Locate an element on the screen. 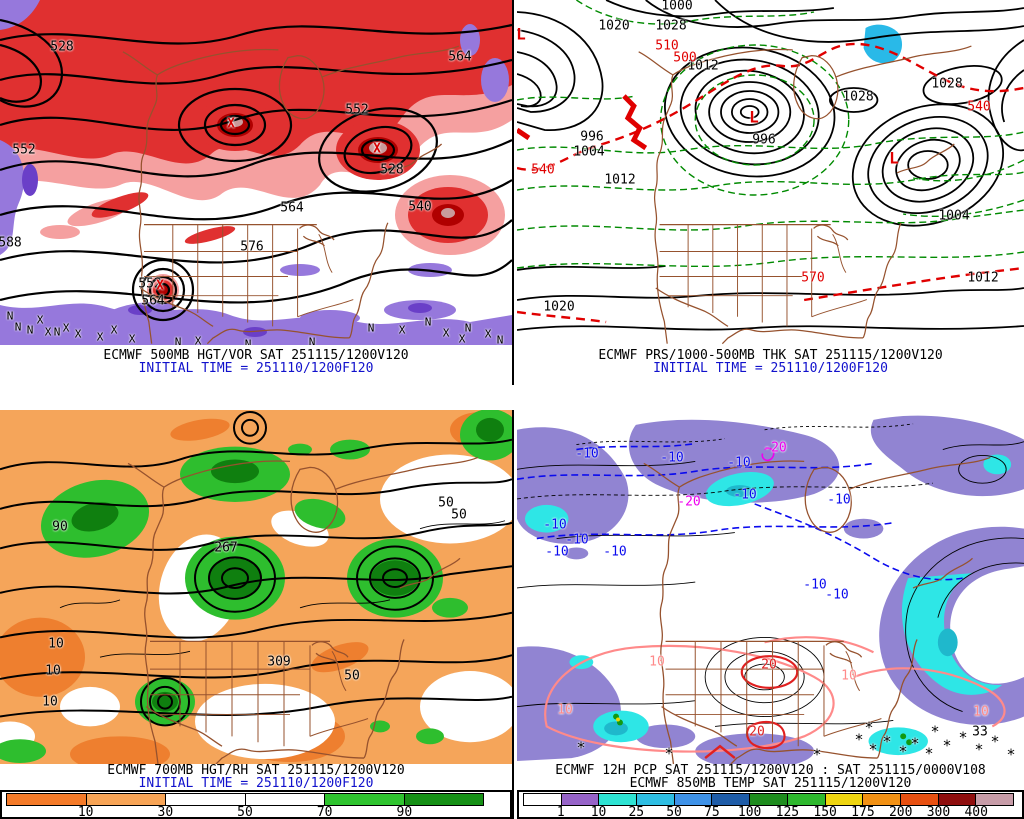  contour-label: 33 is located at coordinates (980, 732).